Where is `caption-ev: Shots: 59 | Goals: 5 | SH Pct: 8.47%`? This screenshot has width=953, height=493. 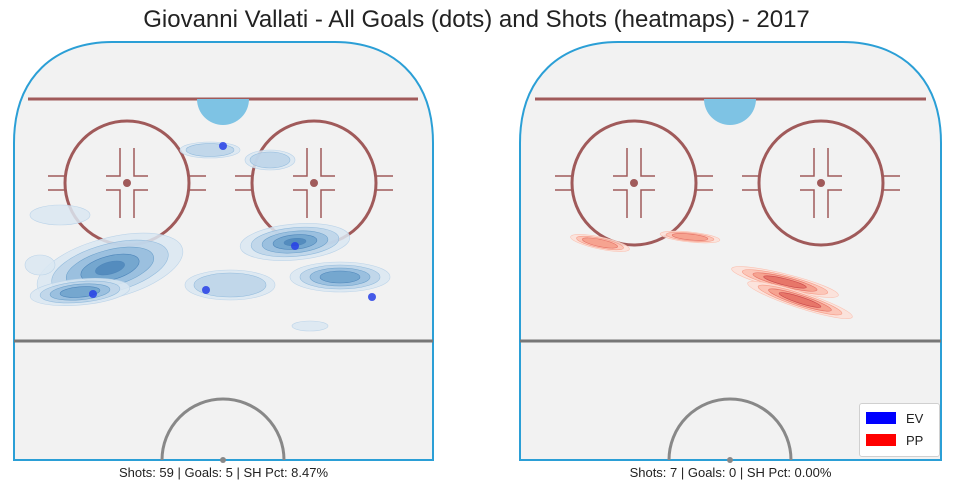 caption-ev: Shots: 59 | Goals: 5 | SH Pct: 8.47% is located at coordinates (223, 472).